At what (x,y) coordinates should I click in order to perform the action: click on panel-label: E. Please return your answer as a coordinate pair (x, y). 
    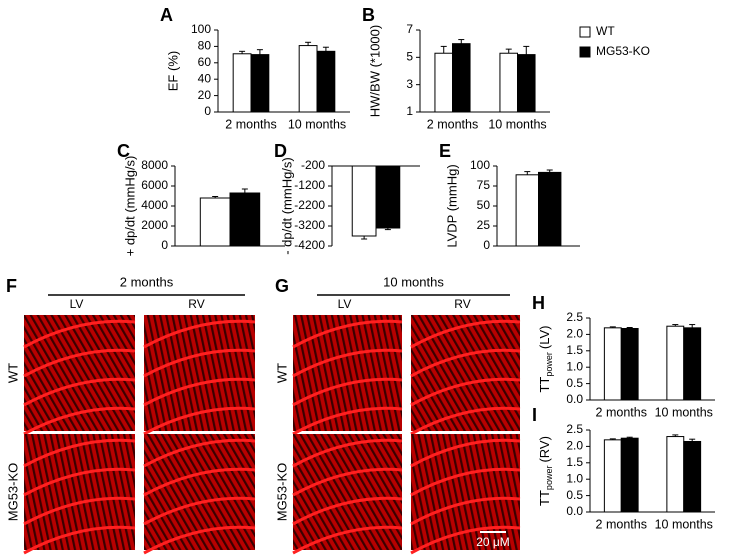
    Looking at the image, I should click on (445, 151).